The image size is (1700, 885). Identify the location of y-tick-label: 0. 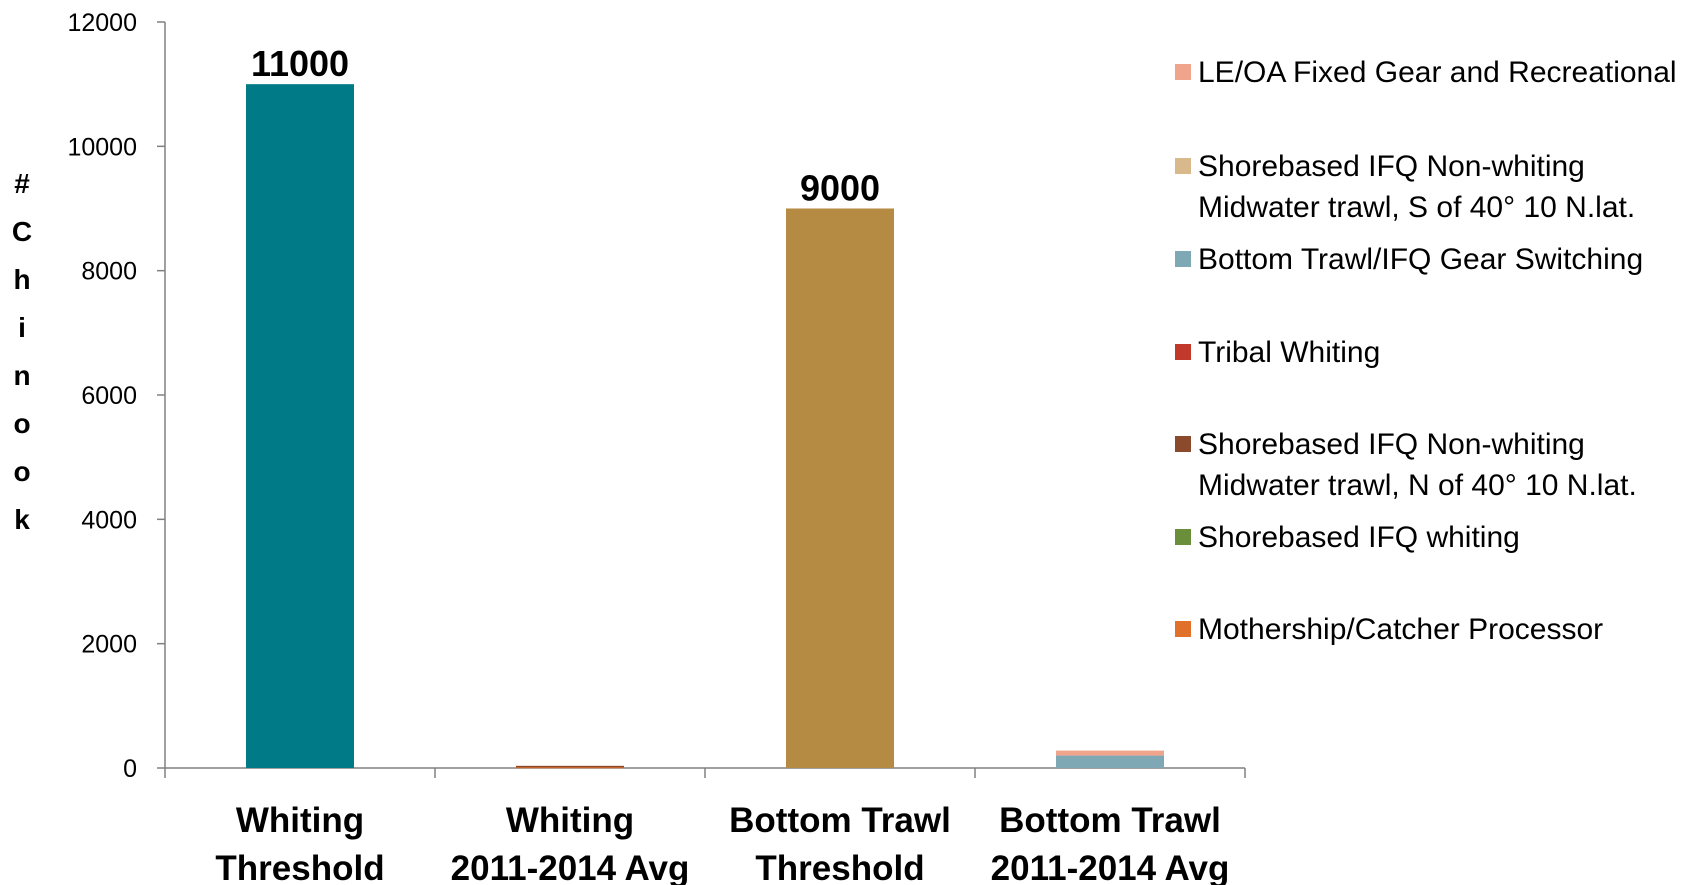
(130, 769).